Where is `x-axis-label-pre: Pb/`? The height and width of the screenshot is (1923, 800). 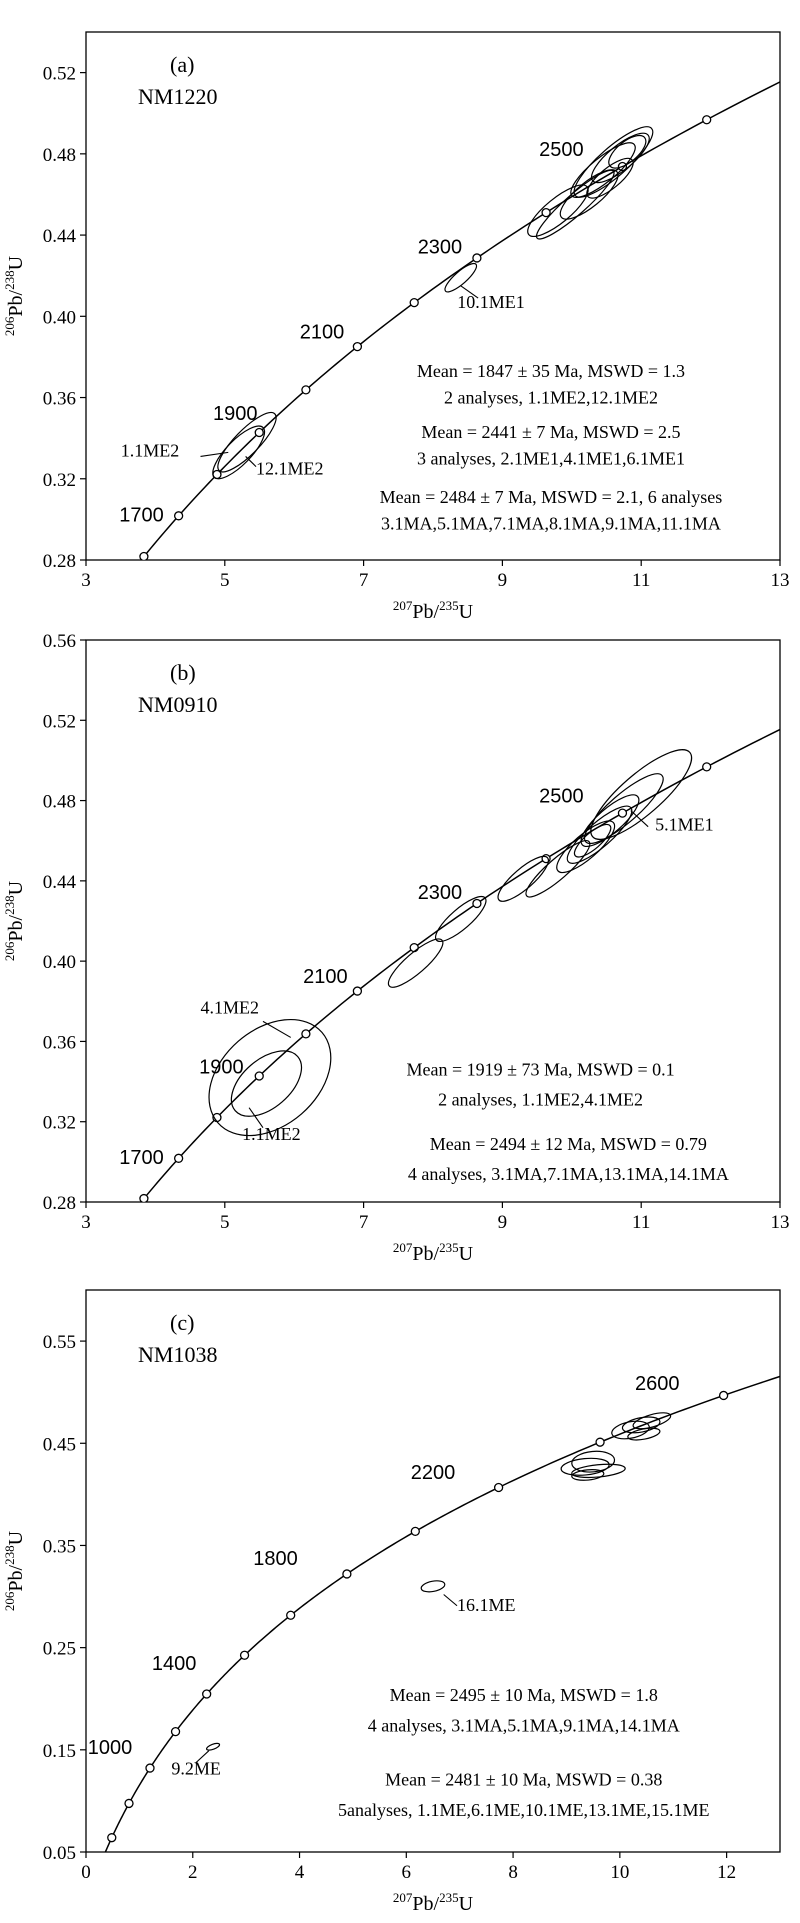 x-axis-label-pre: Pb/ is located at coordinates (425, 612).